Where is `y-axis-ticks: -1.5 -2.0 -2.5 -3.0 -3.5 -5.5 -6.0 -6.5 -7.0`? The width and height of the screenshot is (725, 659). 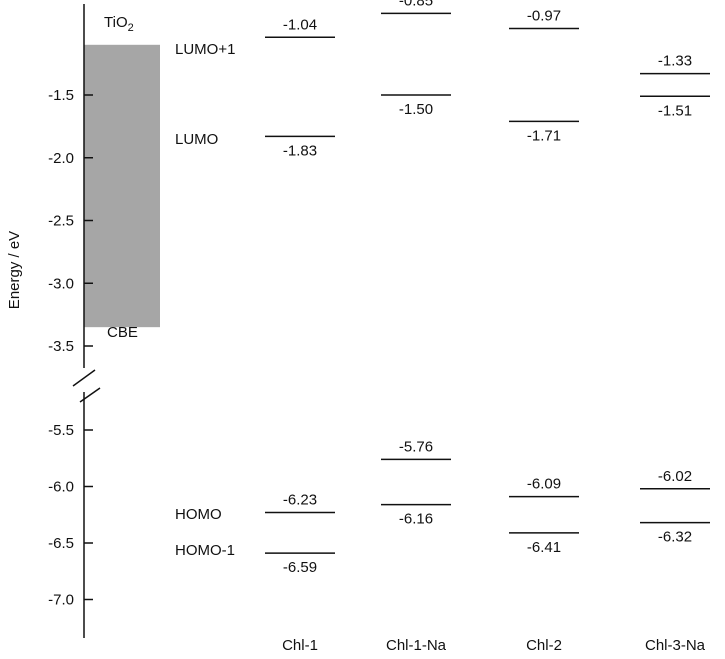 y-axis-ticks: -1.5 -2.0 -2.5 -3.0 -3.5 -5.5 -6.0 -6.5 -7.0 is located at coordinates (70, 348).